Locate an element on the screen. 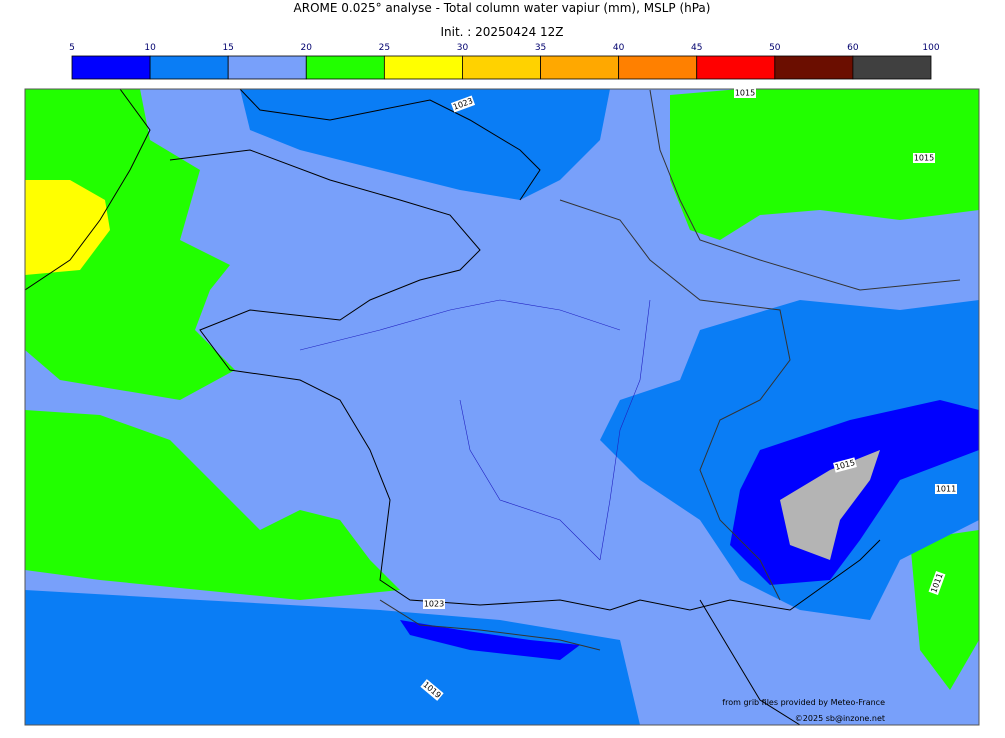  credit: ©2025 sb@inzone.net is located at coordinates (840, 718).